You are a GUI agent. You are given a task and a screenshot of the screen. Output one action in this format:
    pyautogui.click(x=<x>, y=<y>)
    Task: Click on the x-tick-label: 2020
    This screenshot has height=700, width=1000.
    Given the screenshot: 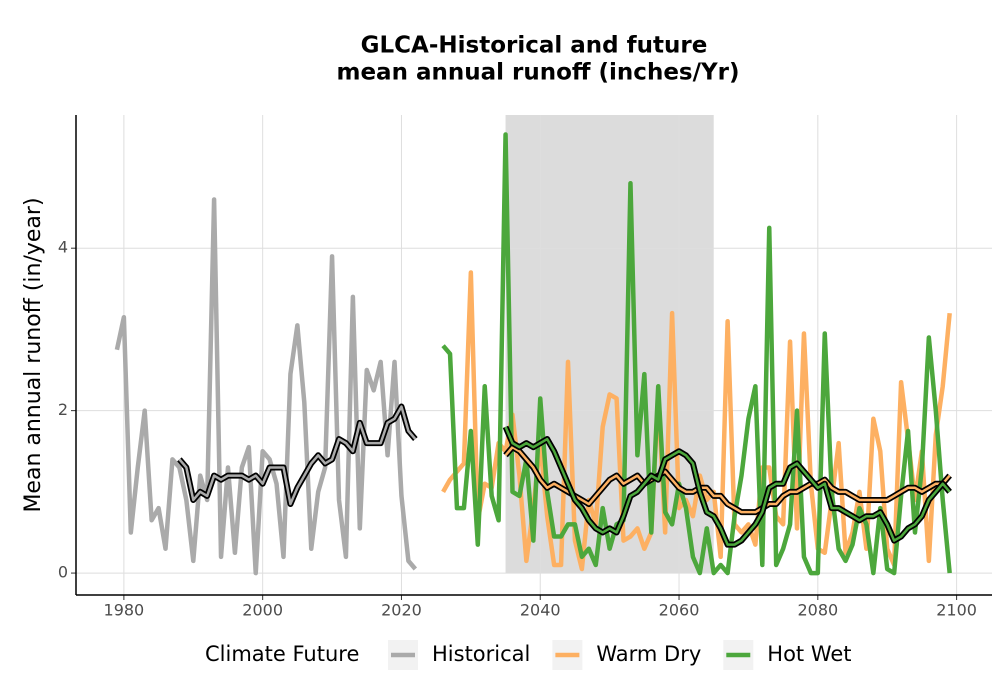 What is the action you would take?
    pyautogui.click(x=401, y=610)
    